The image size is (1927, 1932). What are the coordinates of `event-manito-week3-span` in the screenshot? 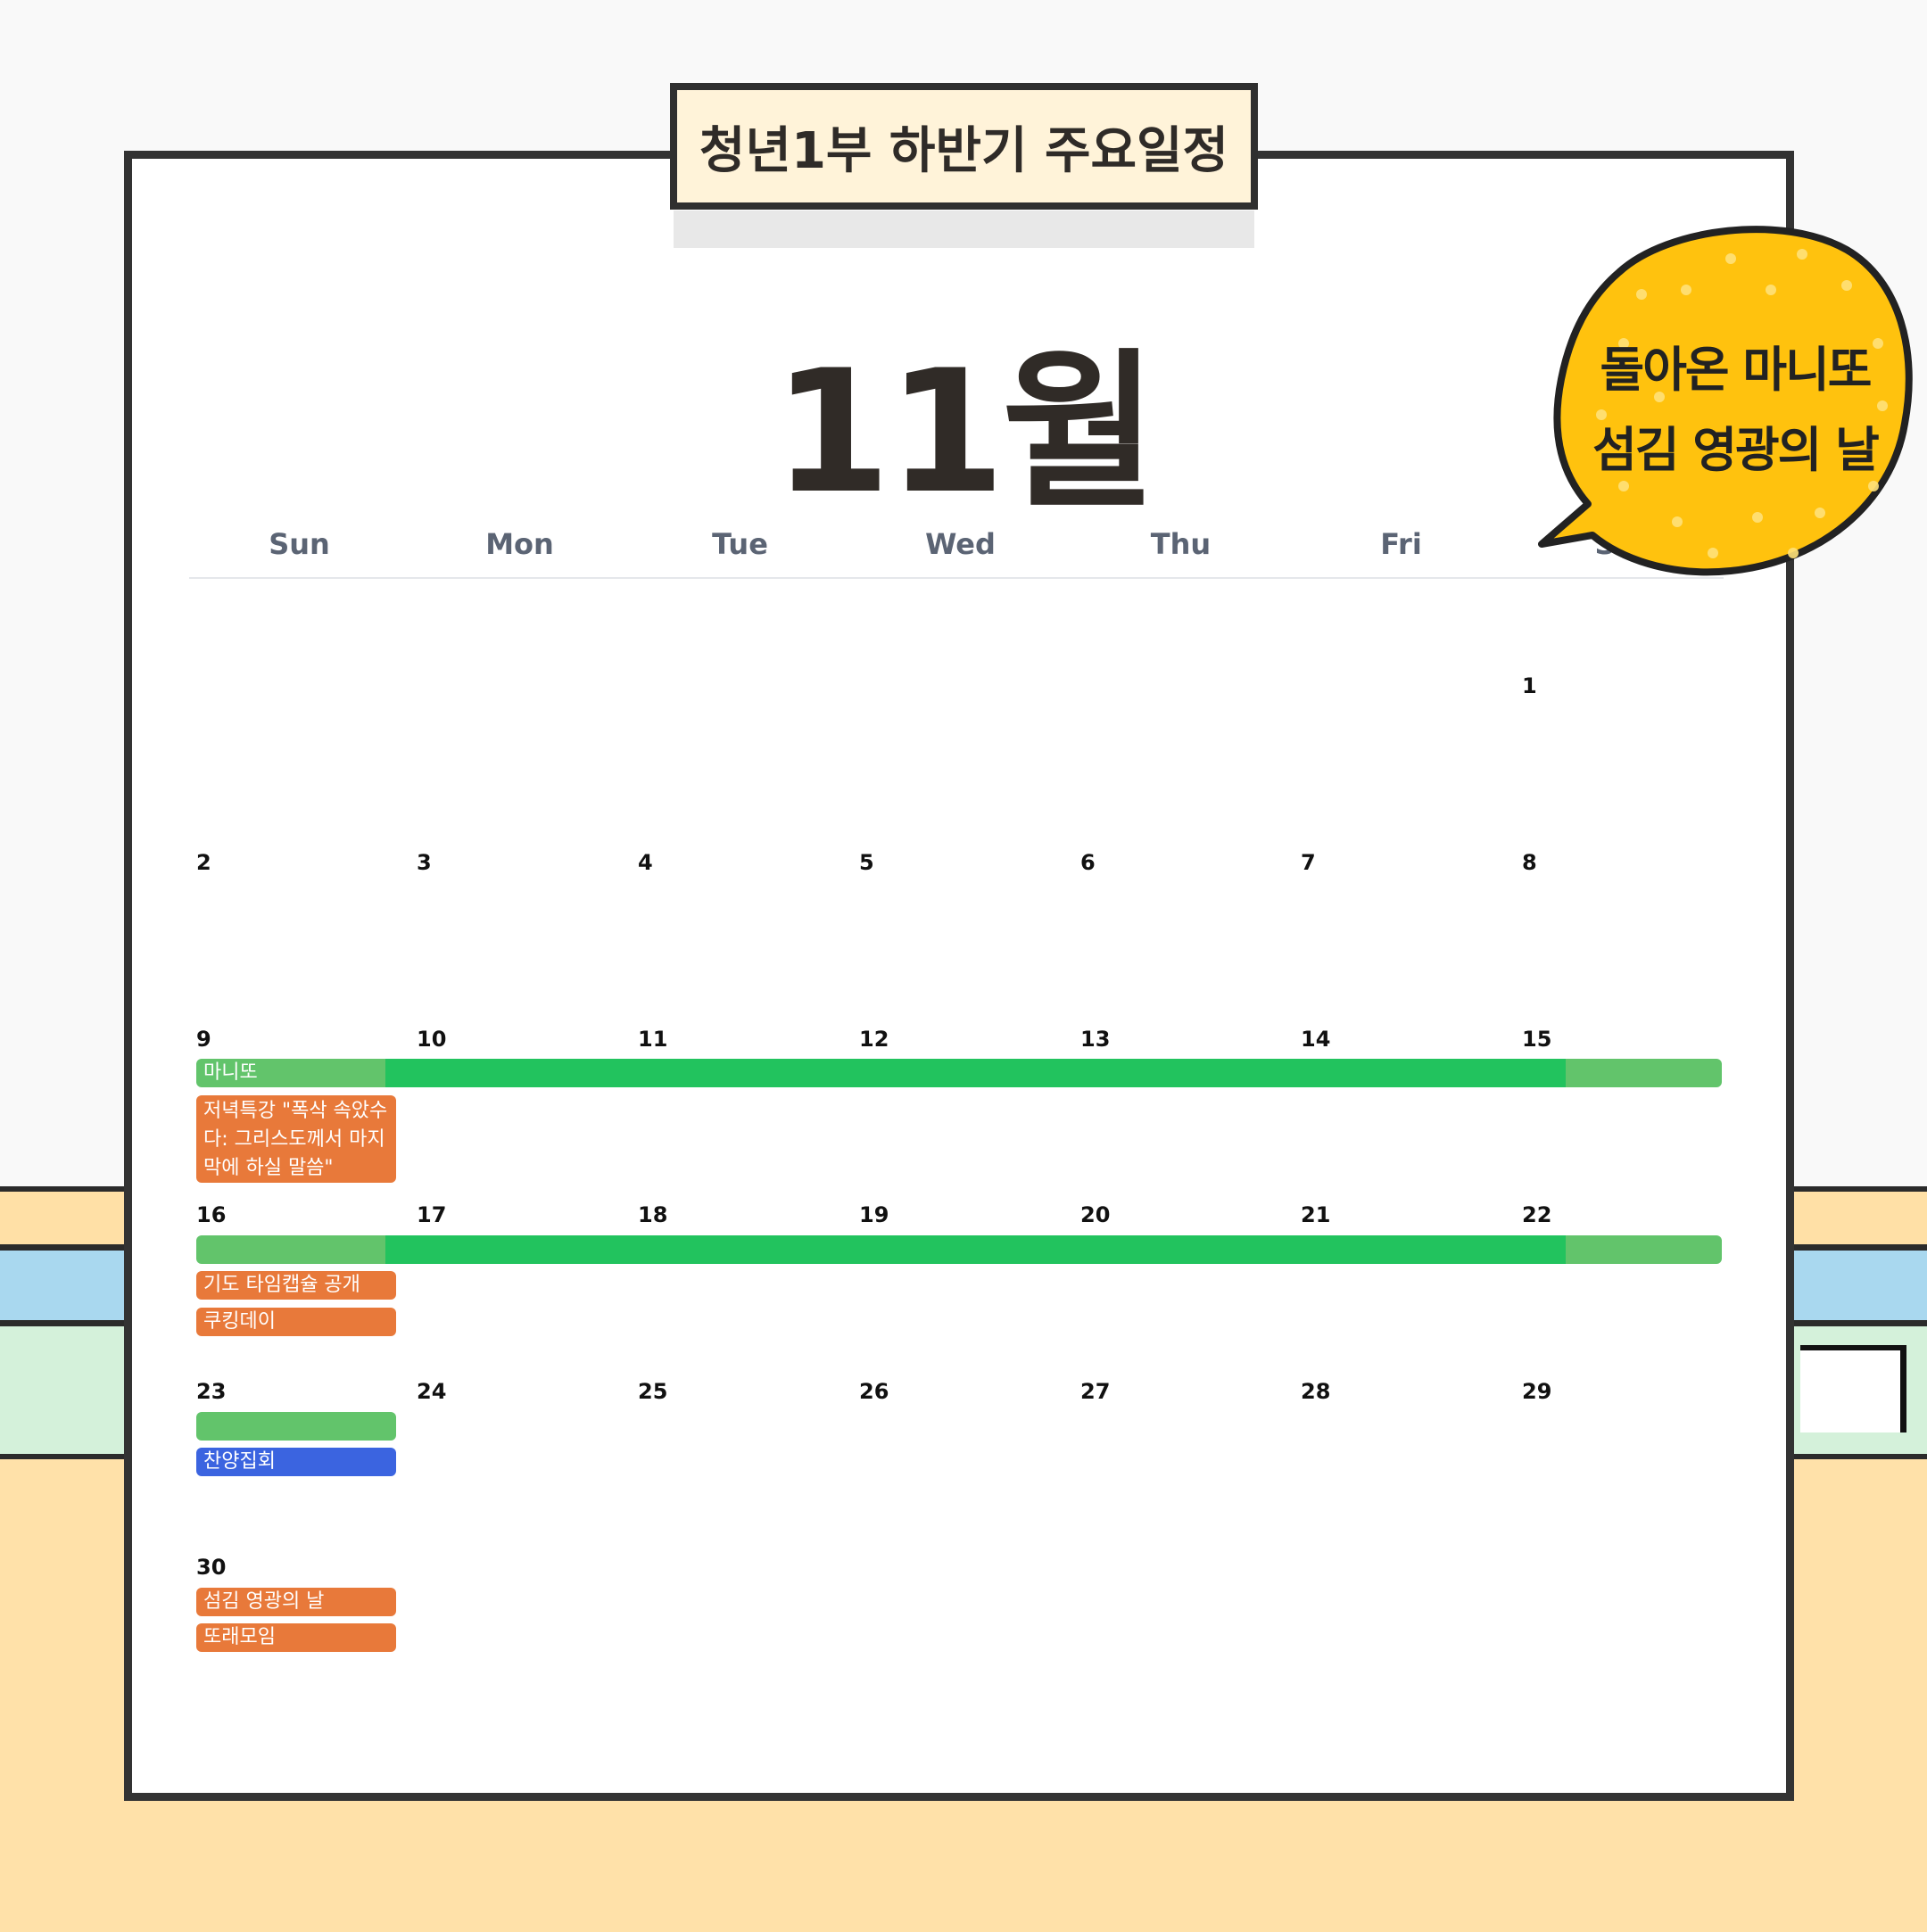 It's located at (976, 1250).